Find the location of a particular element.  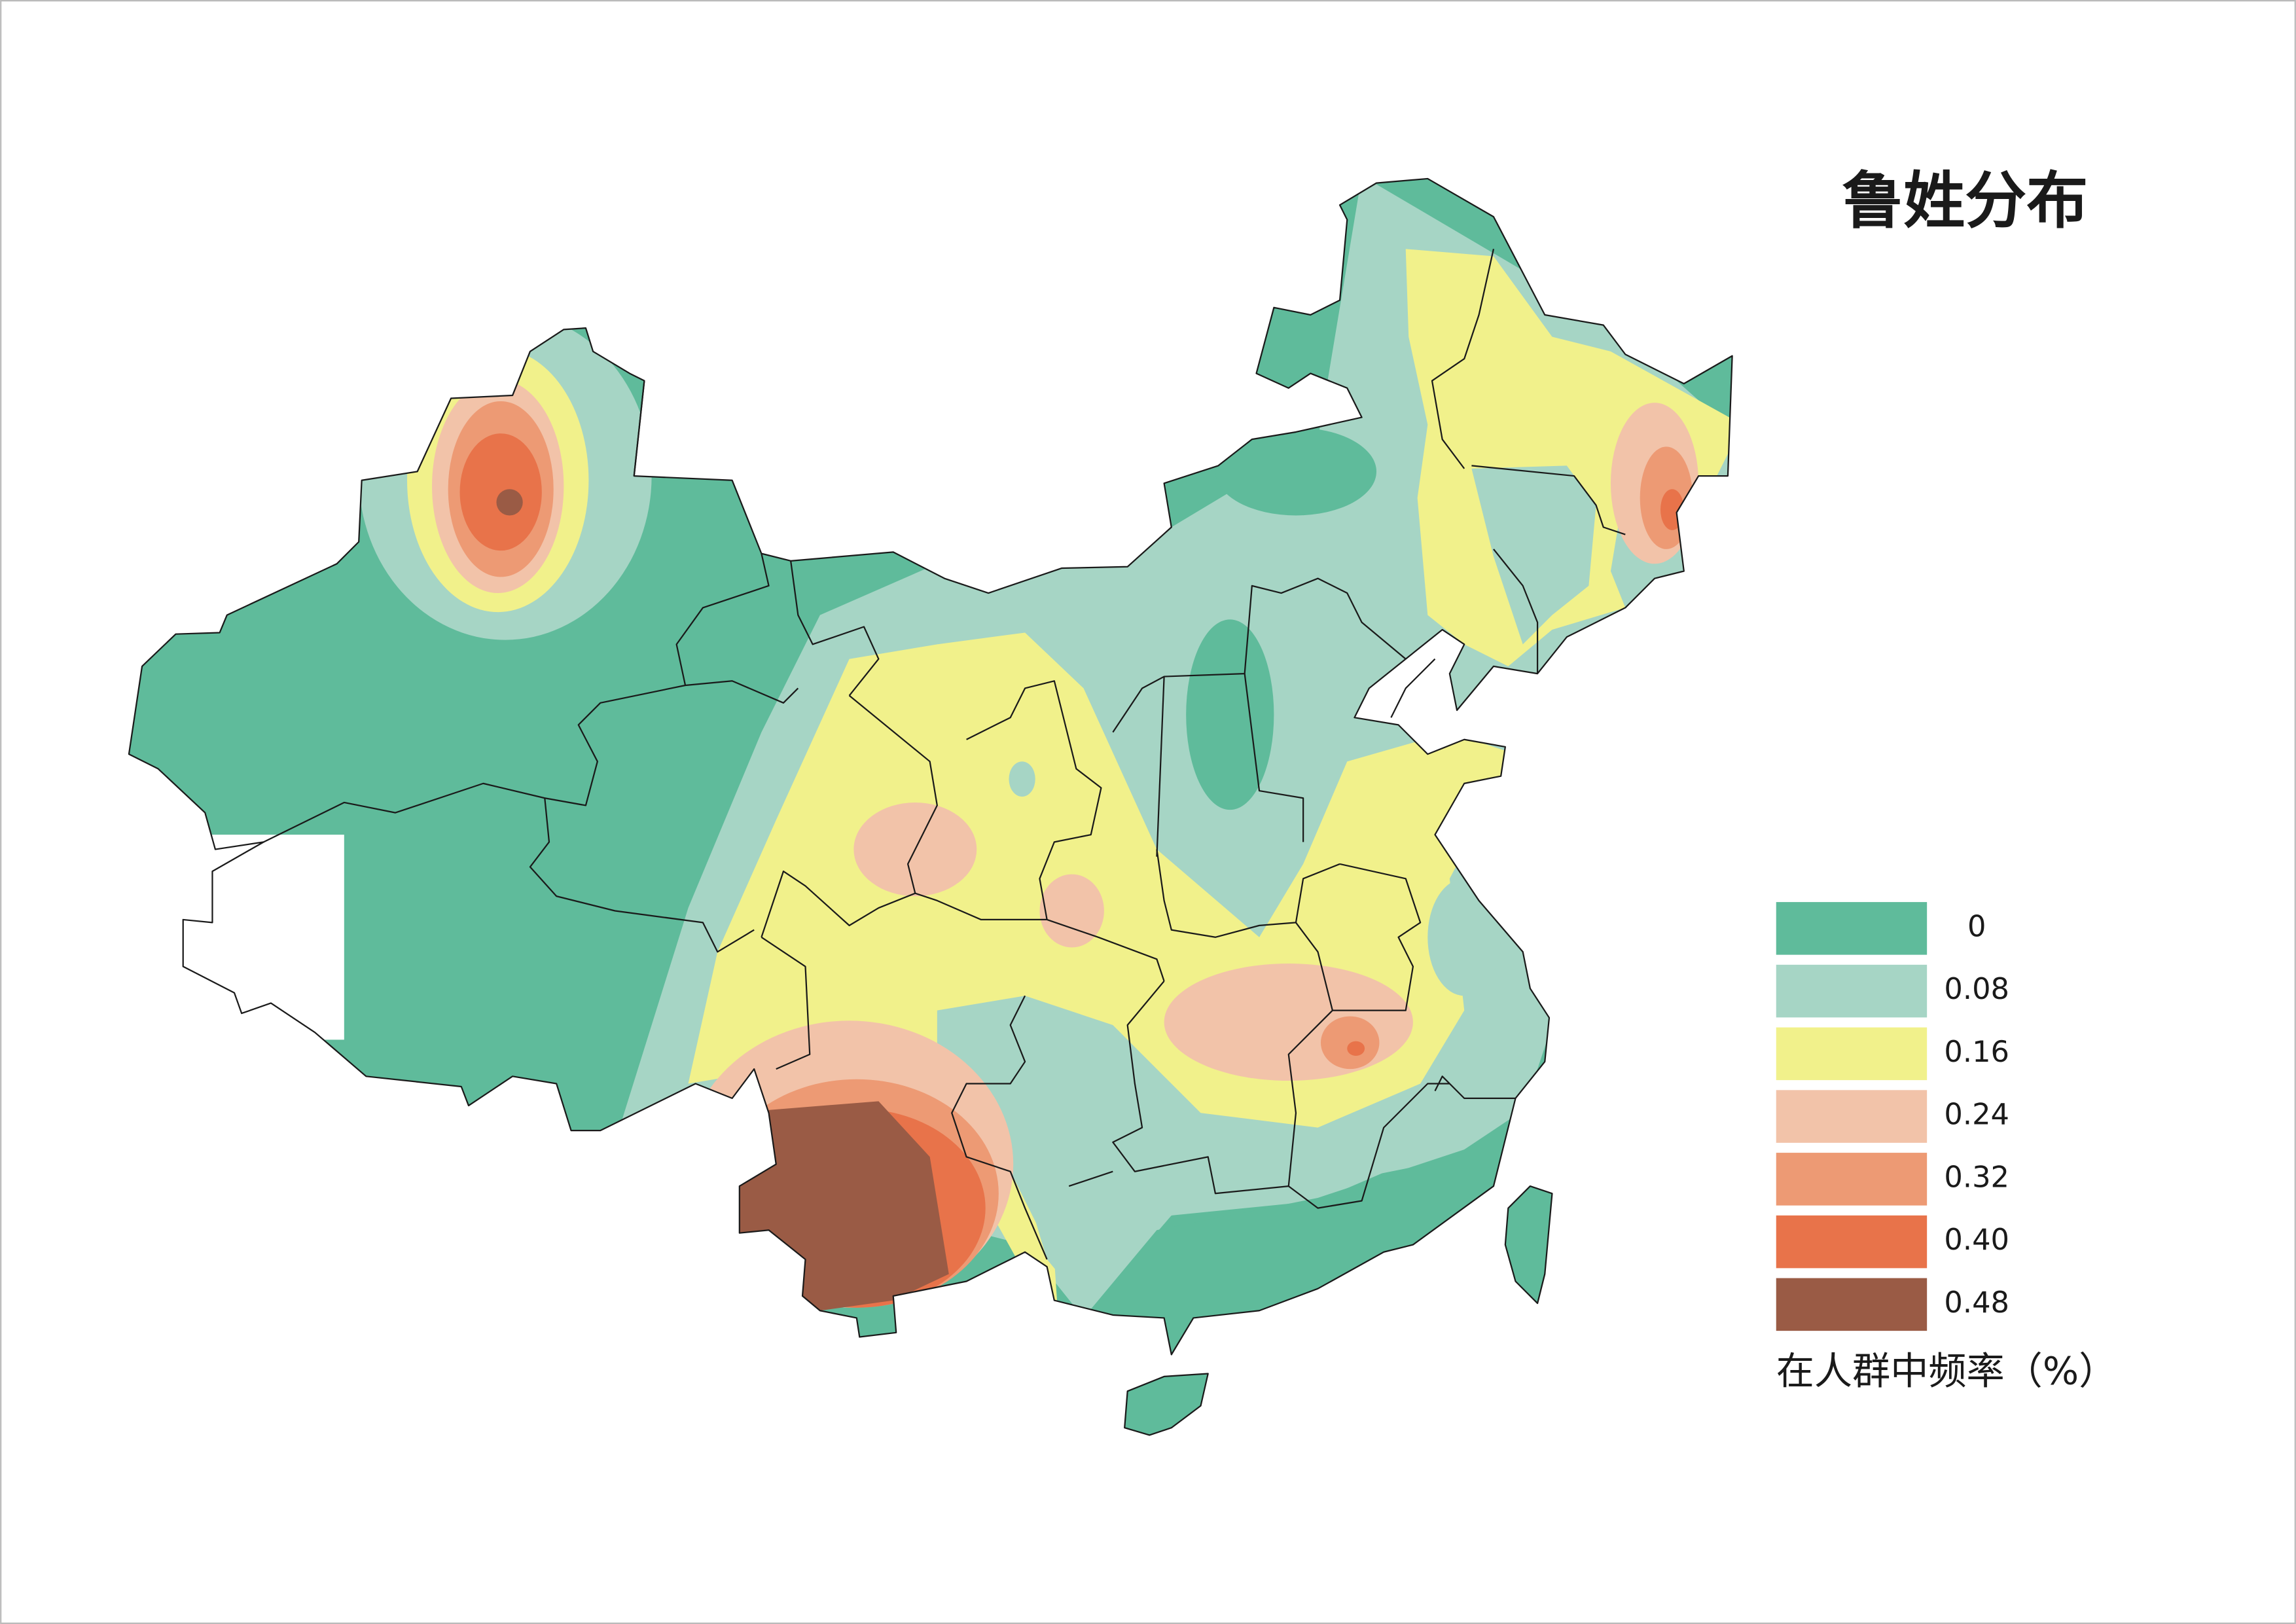

legend-caption: 在人群中频率（%） is located at coordinates (1946, 1371).